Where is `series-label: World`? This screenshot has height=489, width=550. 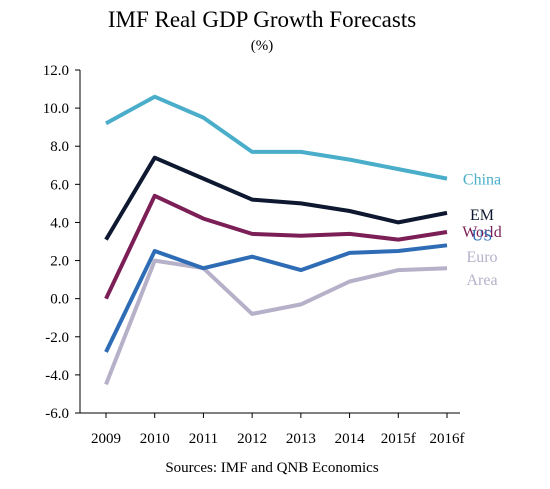
series-label: World is located at coordinates (482, 232).